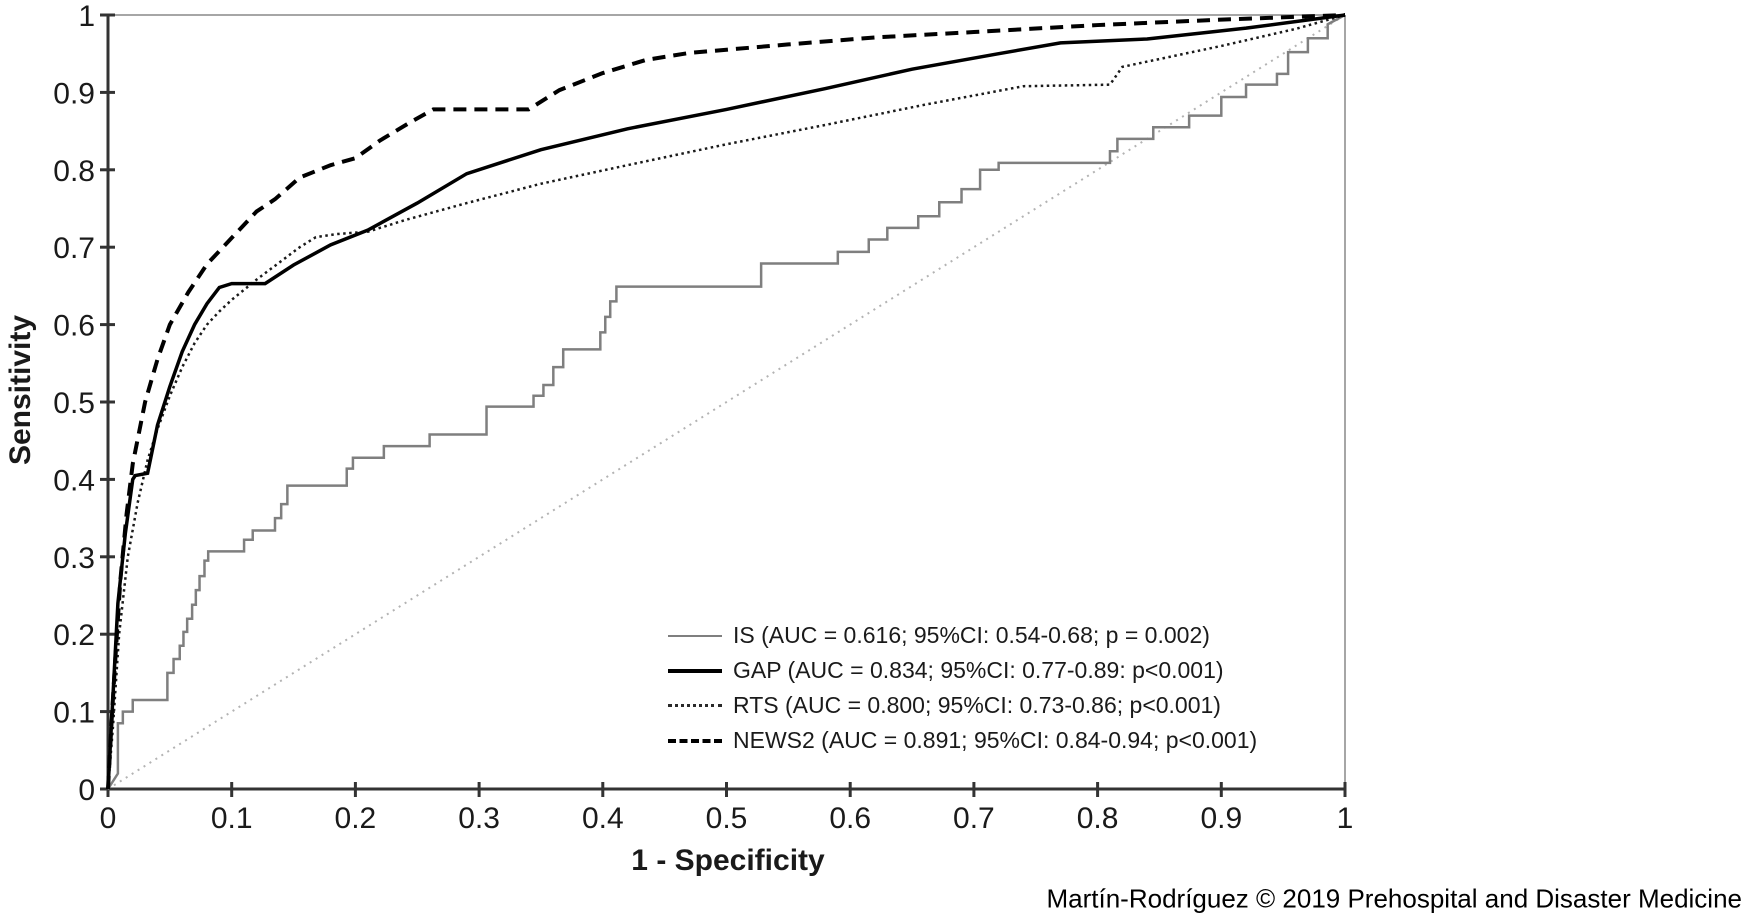 This screenshot has width=1746, height=920. Describe the element at coordinates (695, 670) in the screenshot. I see `legend-line-sample-gap` at that location.